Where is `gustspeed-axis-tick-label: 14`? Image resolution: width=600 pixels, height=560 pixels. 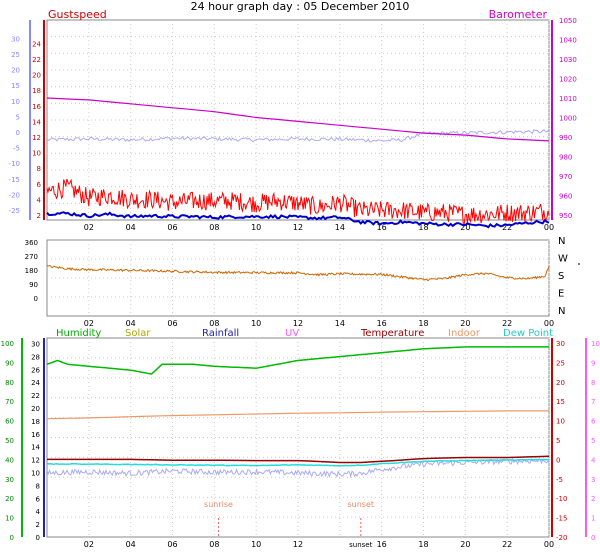 gustspeed-axis-tick-label: 14 is located at coordinates (36, 122).